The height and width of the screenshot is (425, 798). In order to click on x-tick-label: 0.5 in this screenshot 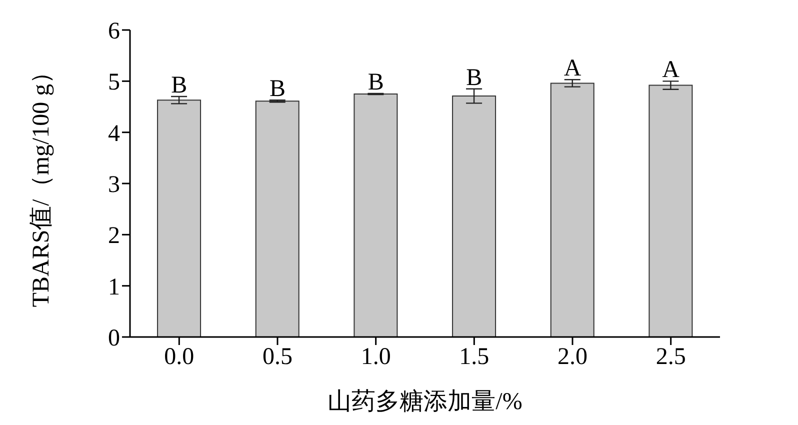, I will do `click(277, 357)`.